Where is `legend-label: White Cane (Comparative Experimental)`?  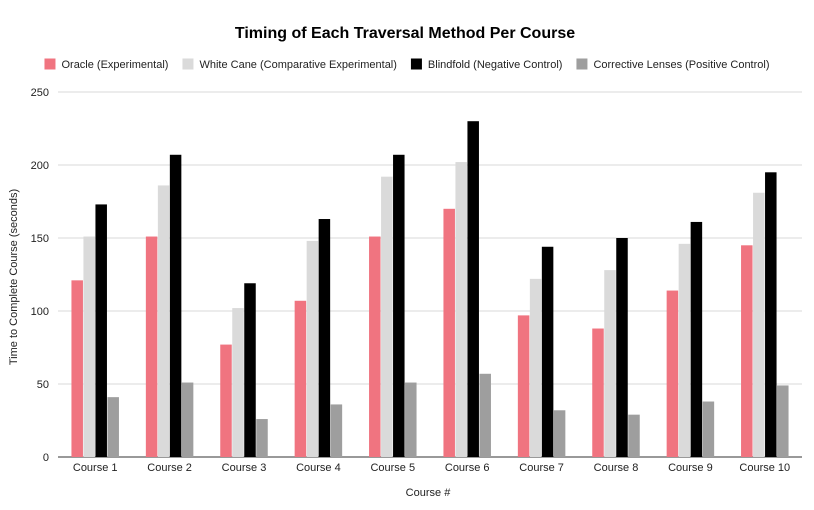 legend-label: White Cane (Comparative Experimental) is located at coordinates (297, 65).